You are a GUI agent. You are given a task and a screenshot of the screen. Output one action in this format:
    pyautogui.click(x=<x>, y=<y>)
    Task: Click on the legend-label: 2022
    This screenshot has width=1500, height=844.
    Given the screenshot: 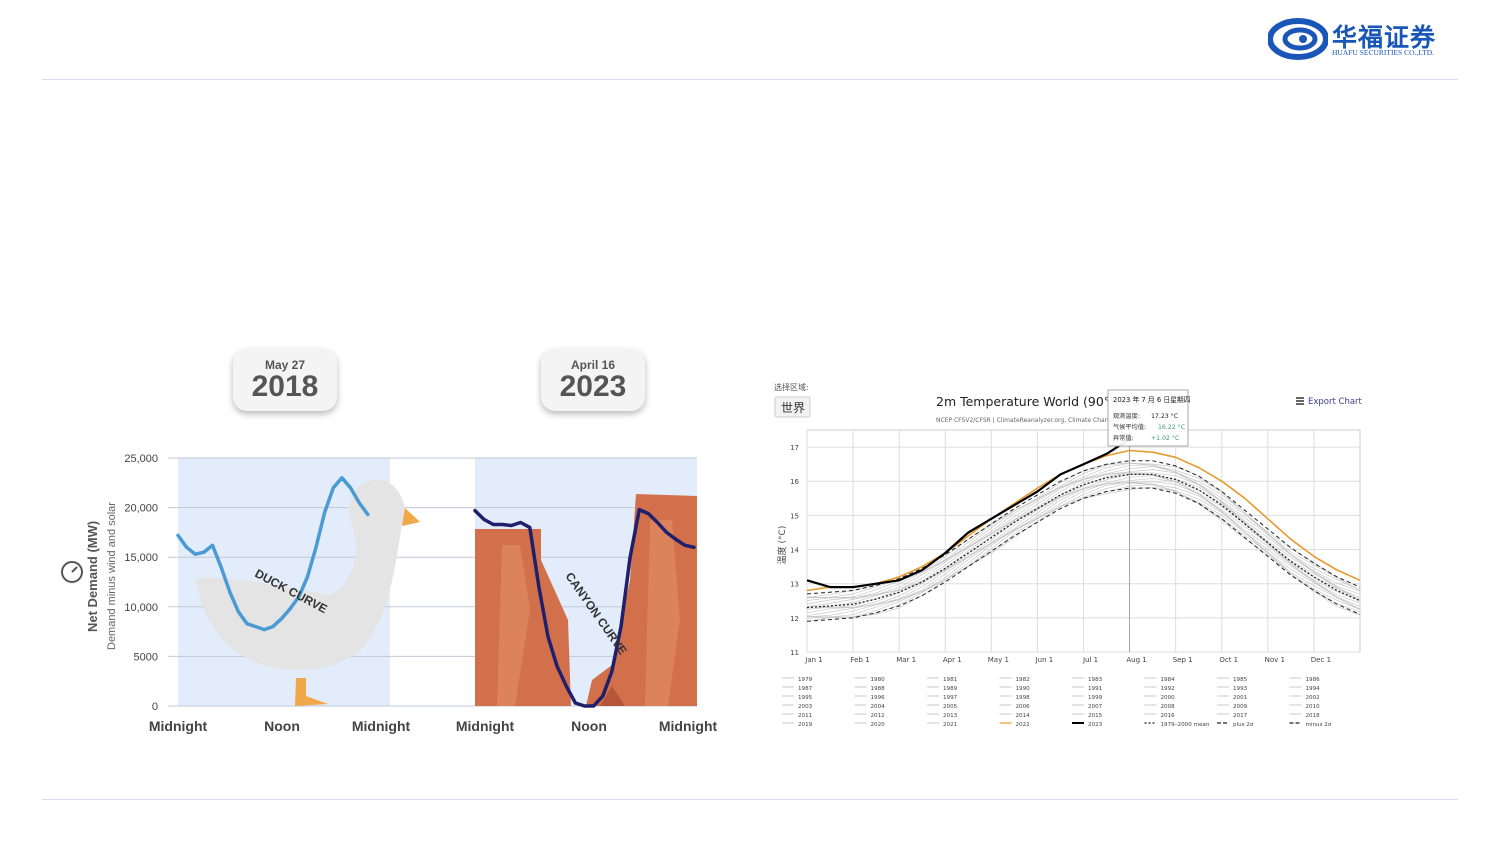 What is the action you would take?
    pyautogui.click(x=1023, y=725)
    